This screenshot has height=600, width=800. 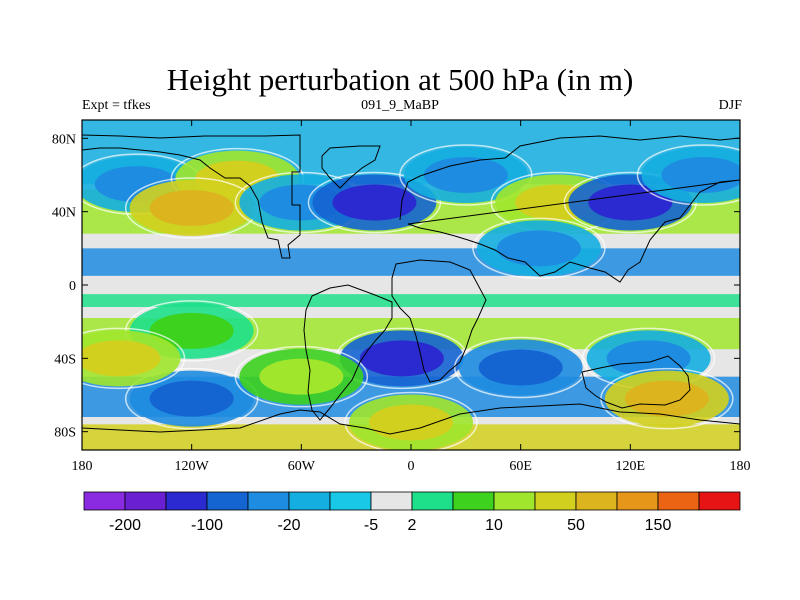 I want to click on x-tick-label: 0, so click(x=411, y=466).